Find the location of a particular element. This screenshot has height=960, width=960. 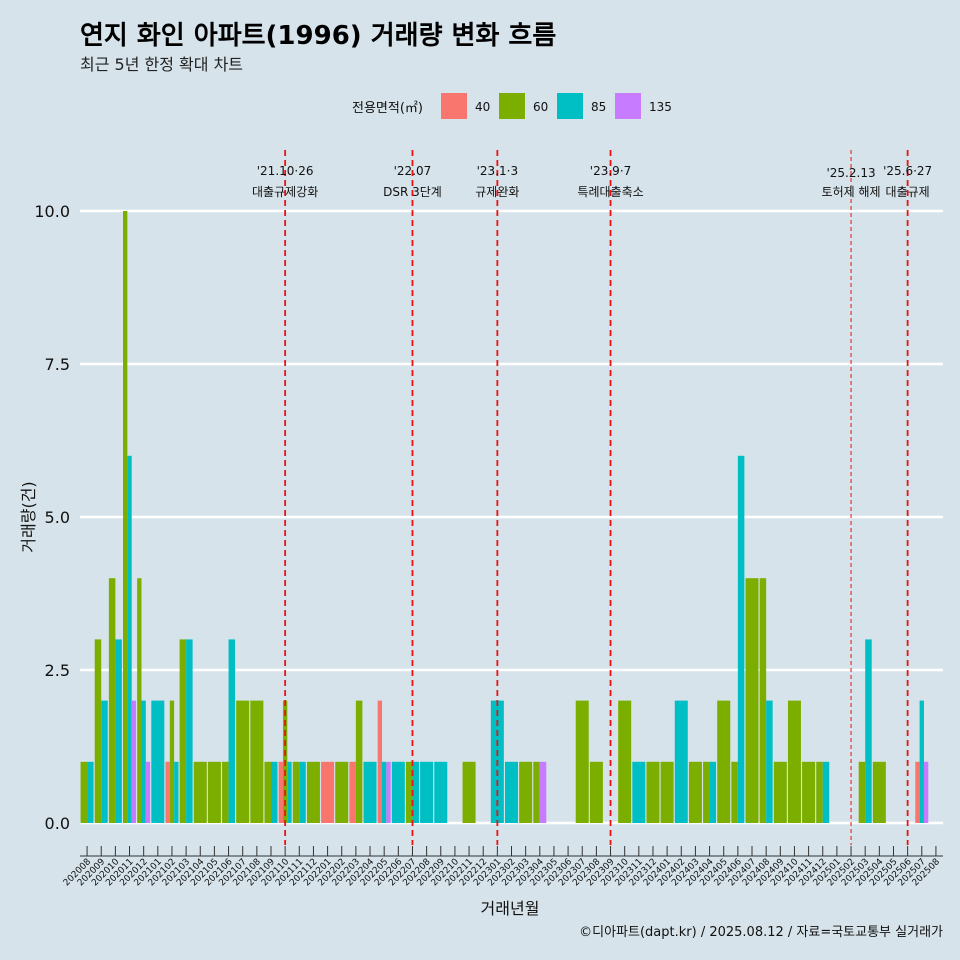

legend-label: 135 is located at coordinates (660, 107).